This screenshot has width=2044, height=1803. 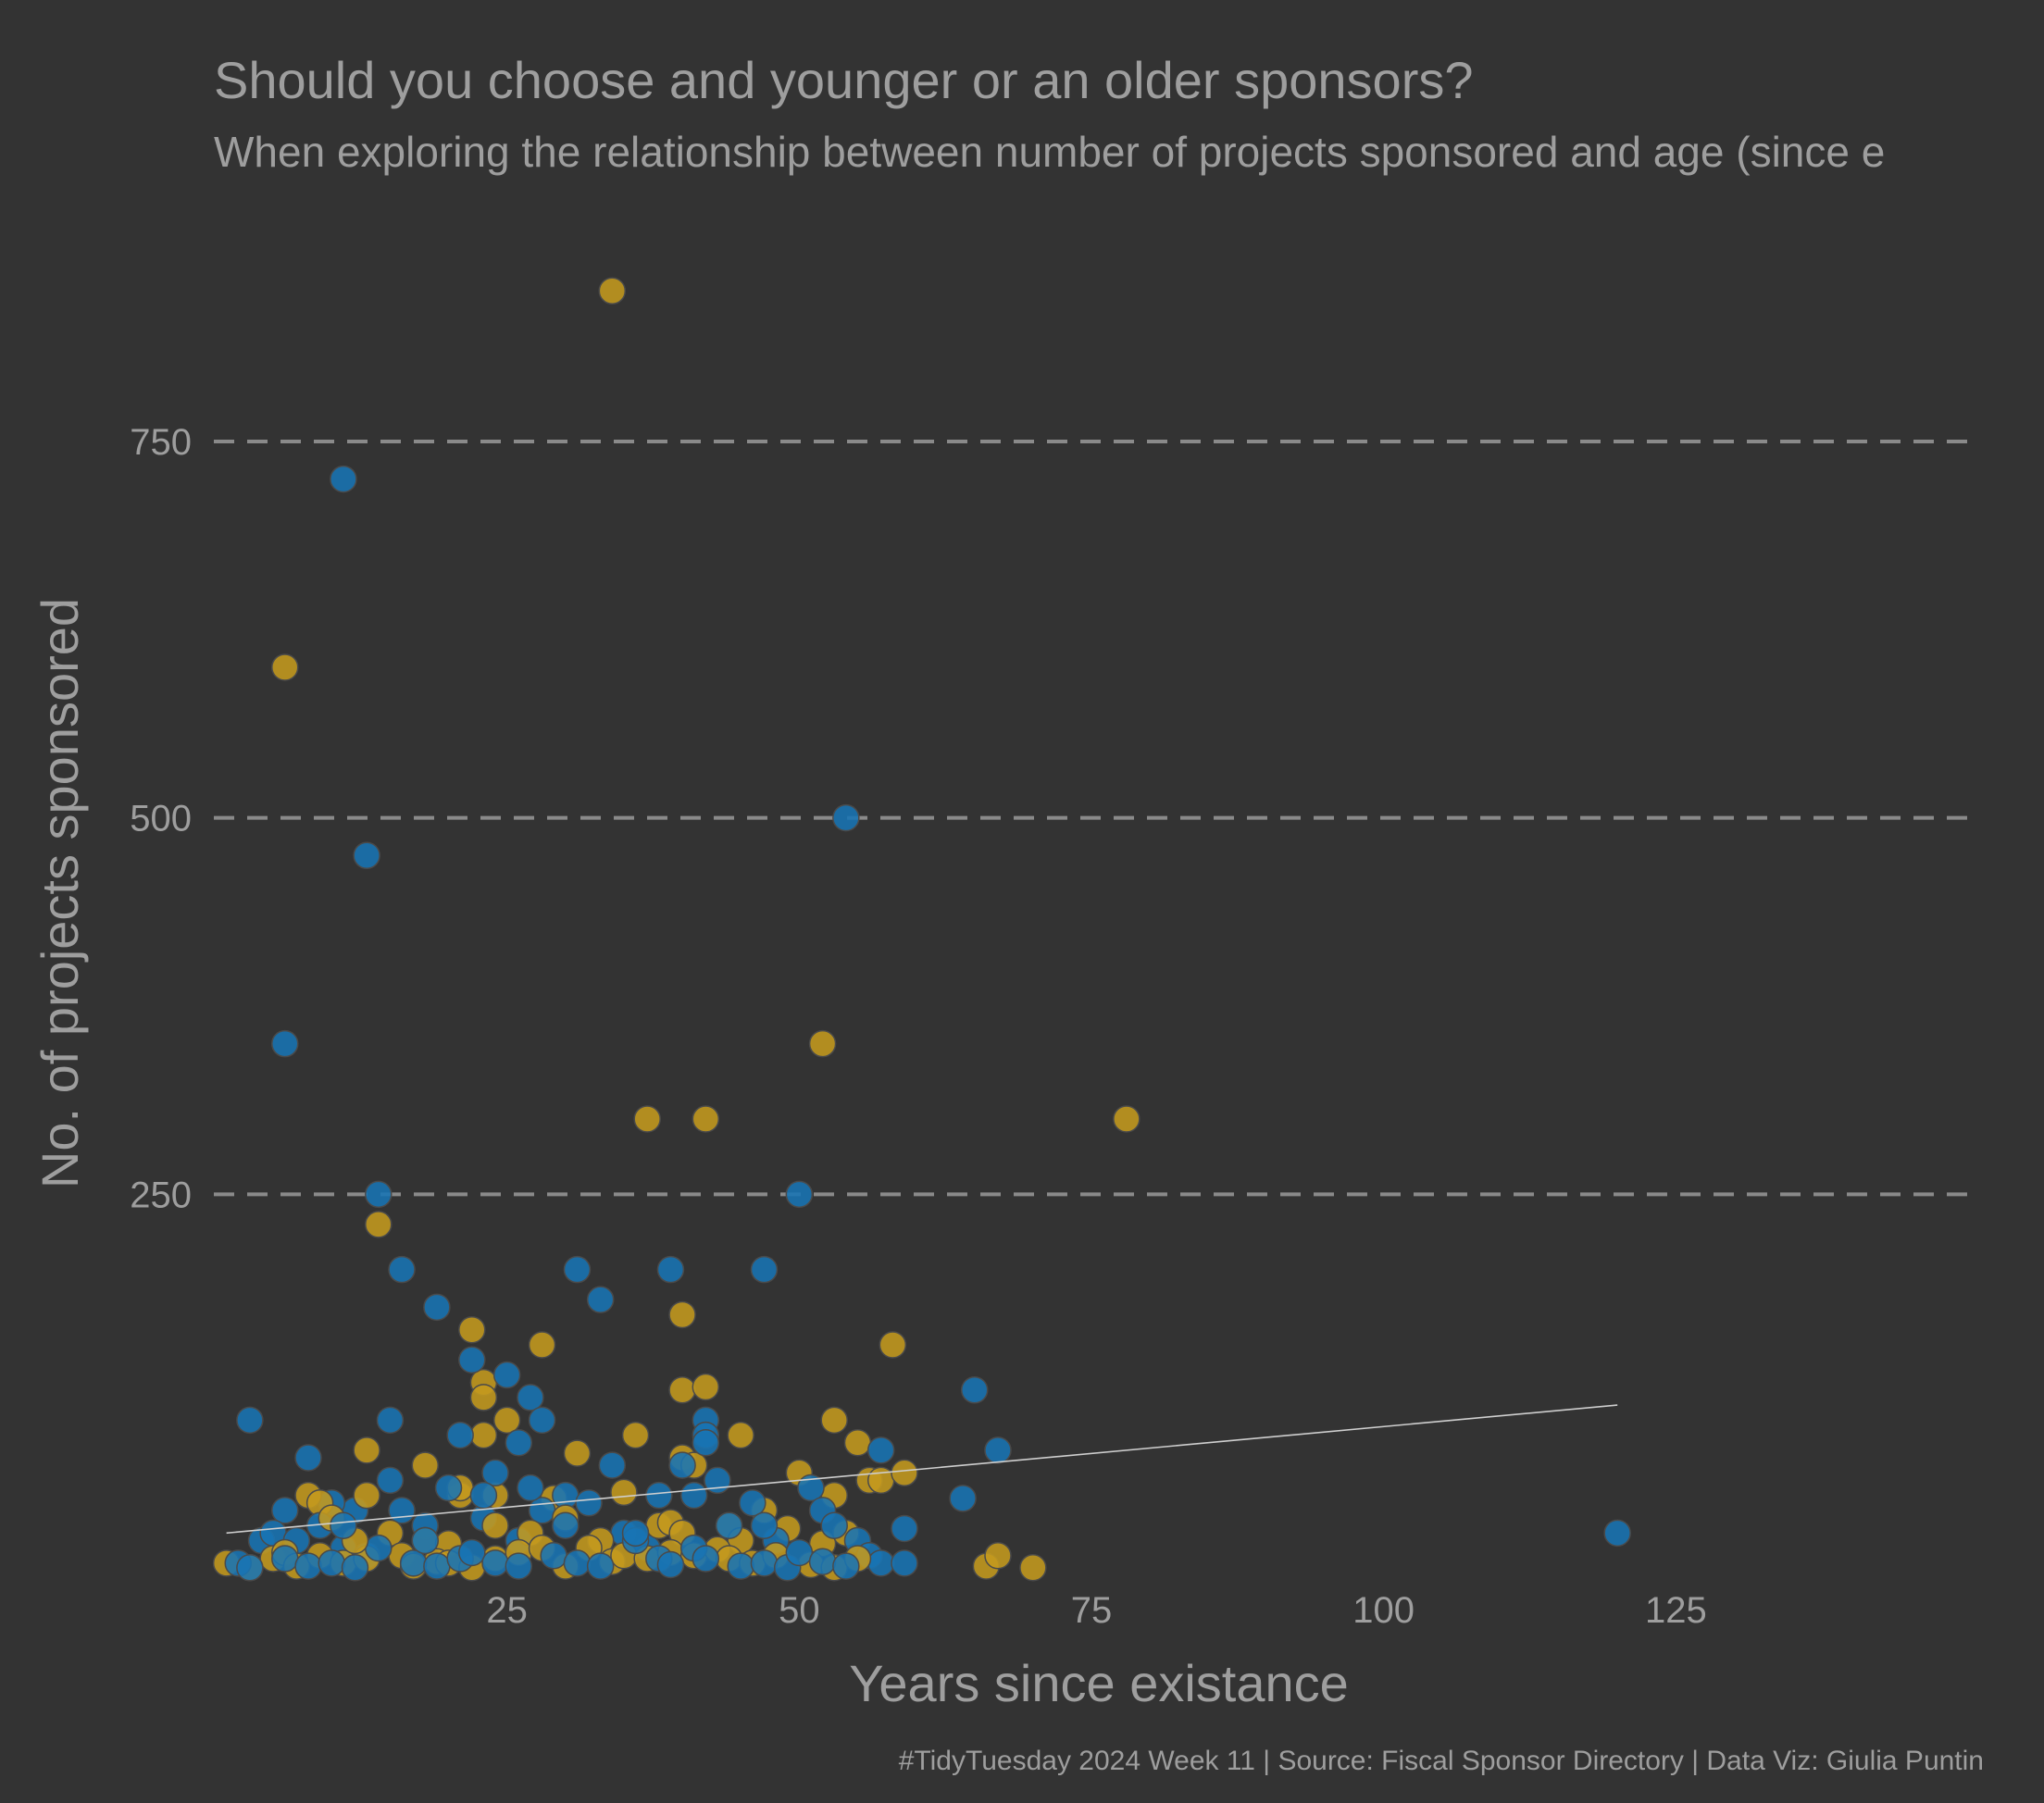 I want to click on x-tick-label: 25, so click(x=507, y=1610).